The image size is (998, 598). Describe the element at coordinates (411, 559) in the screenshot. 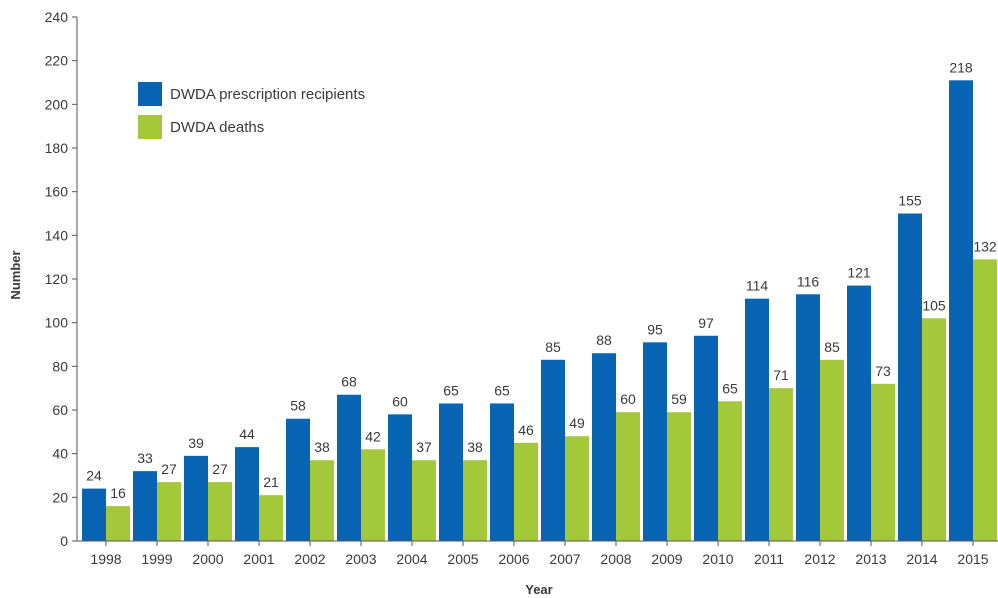

I see `x-tick-label: 2004` at that location.